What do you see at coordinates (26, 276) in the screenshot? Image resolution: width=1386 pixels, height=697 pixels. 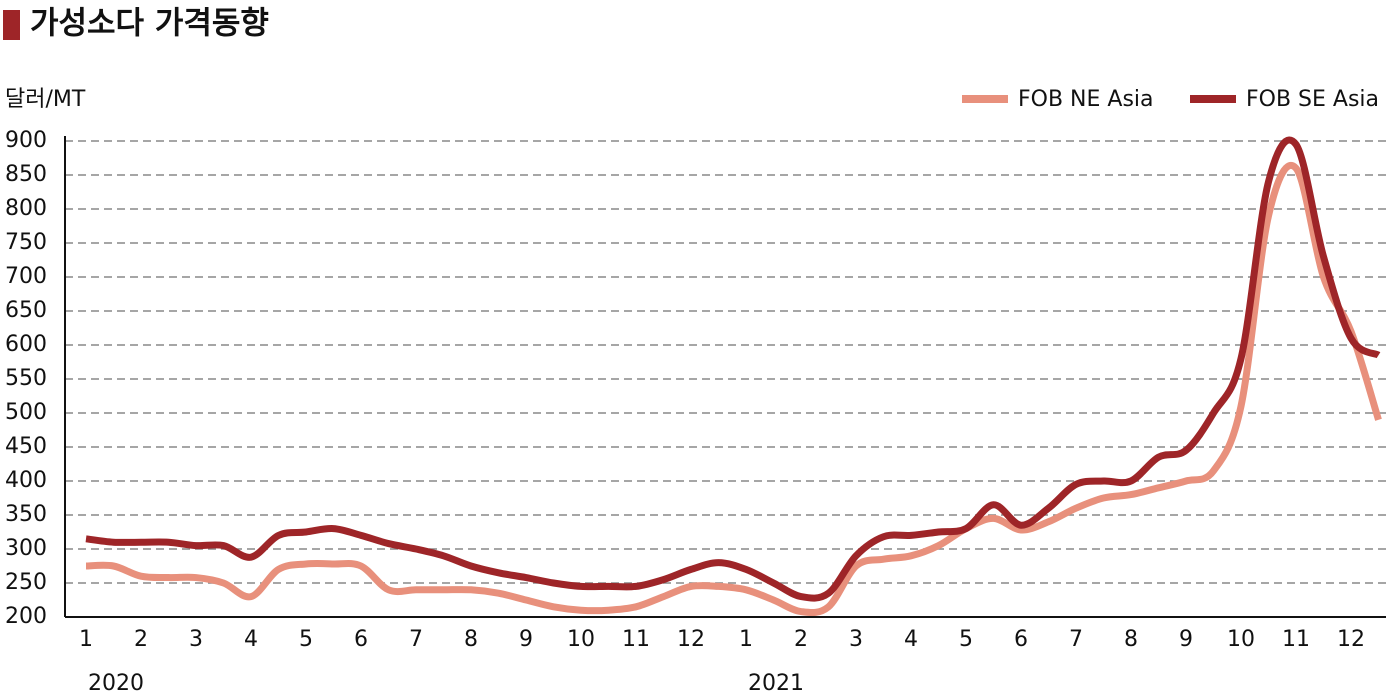 I see `y-tick-label: 700` at bounding box center [26, 276].